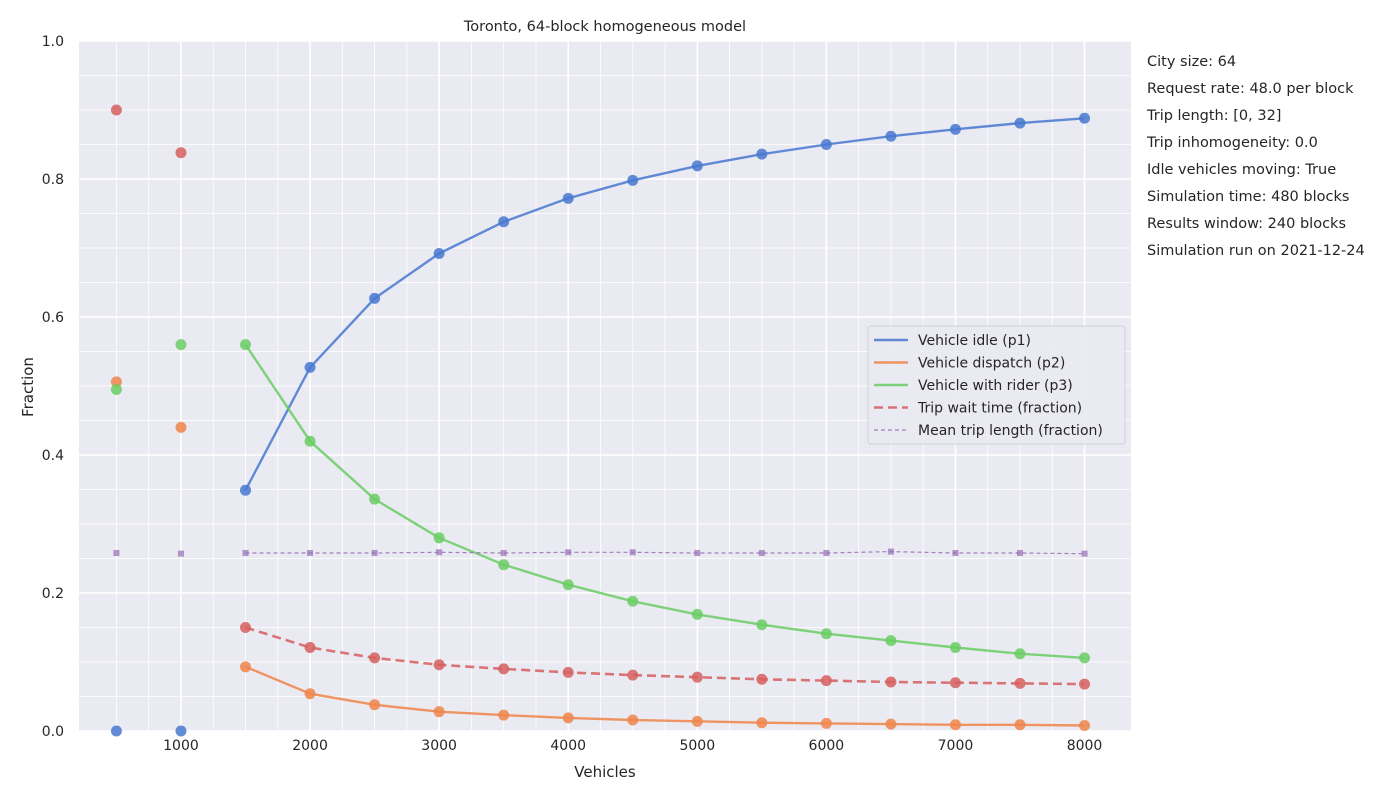 This screenshot has height=804, width=1400. Describe the element at coordinates (1010, 431) in the screenshot. I see `legend-label: Mean trip length (fraction)` at that location.